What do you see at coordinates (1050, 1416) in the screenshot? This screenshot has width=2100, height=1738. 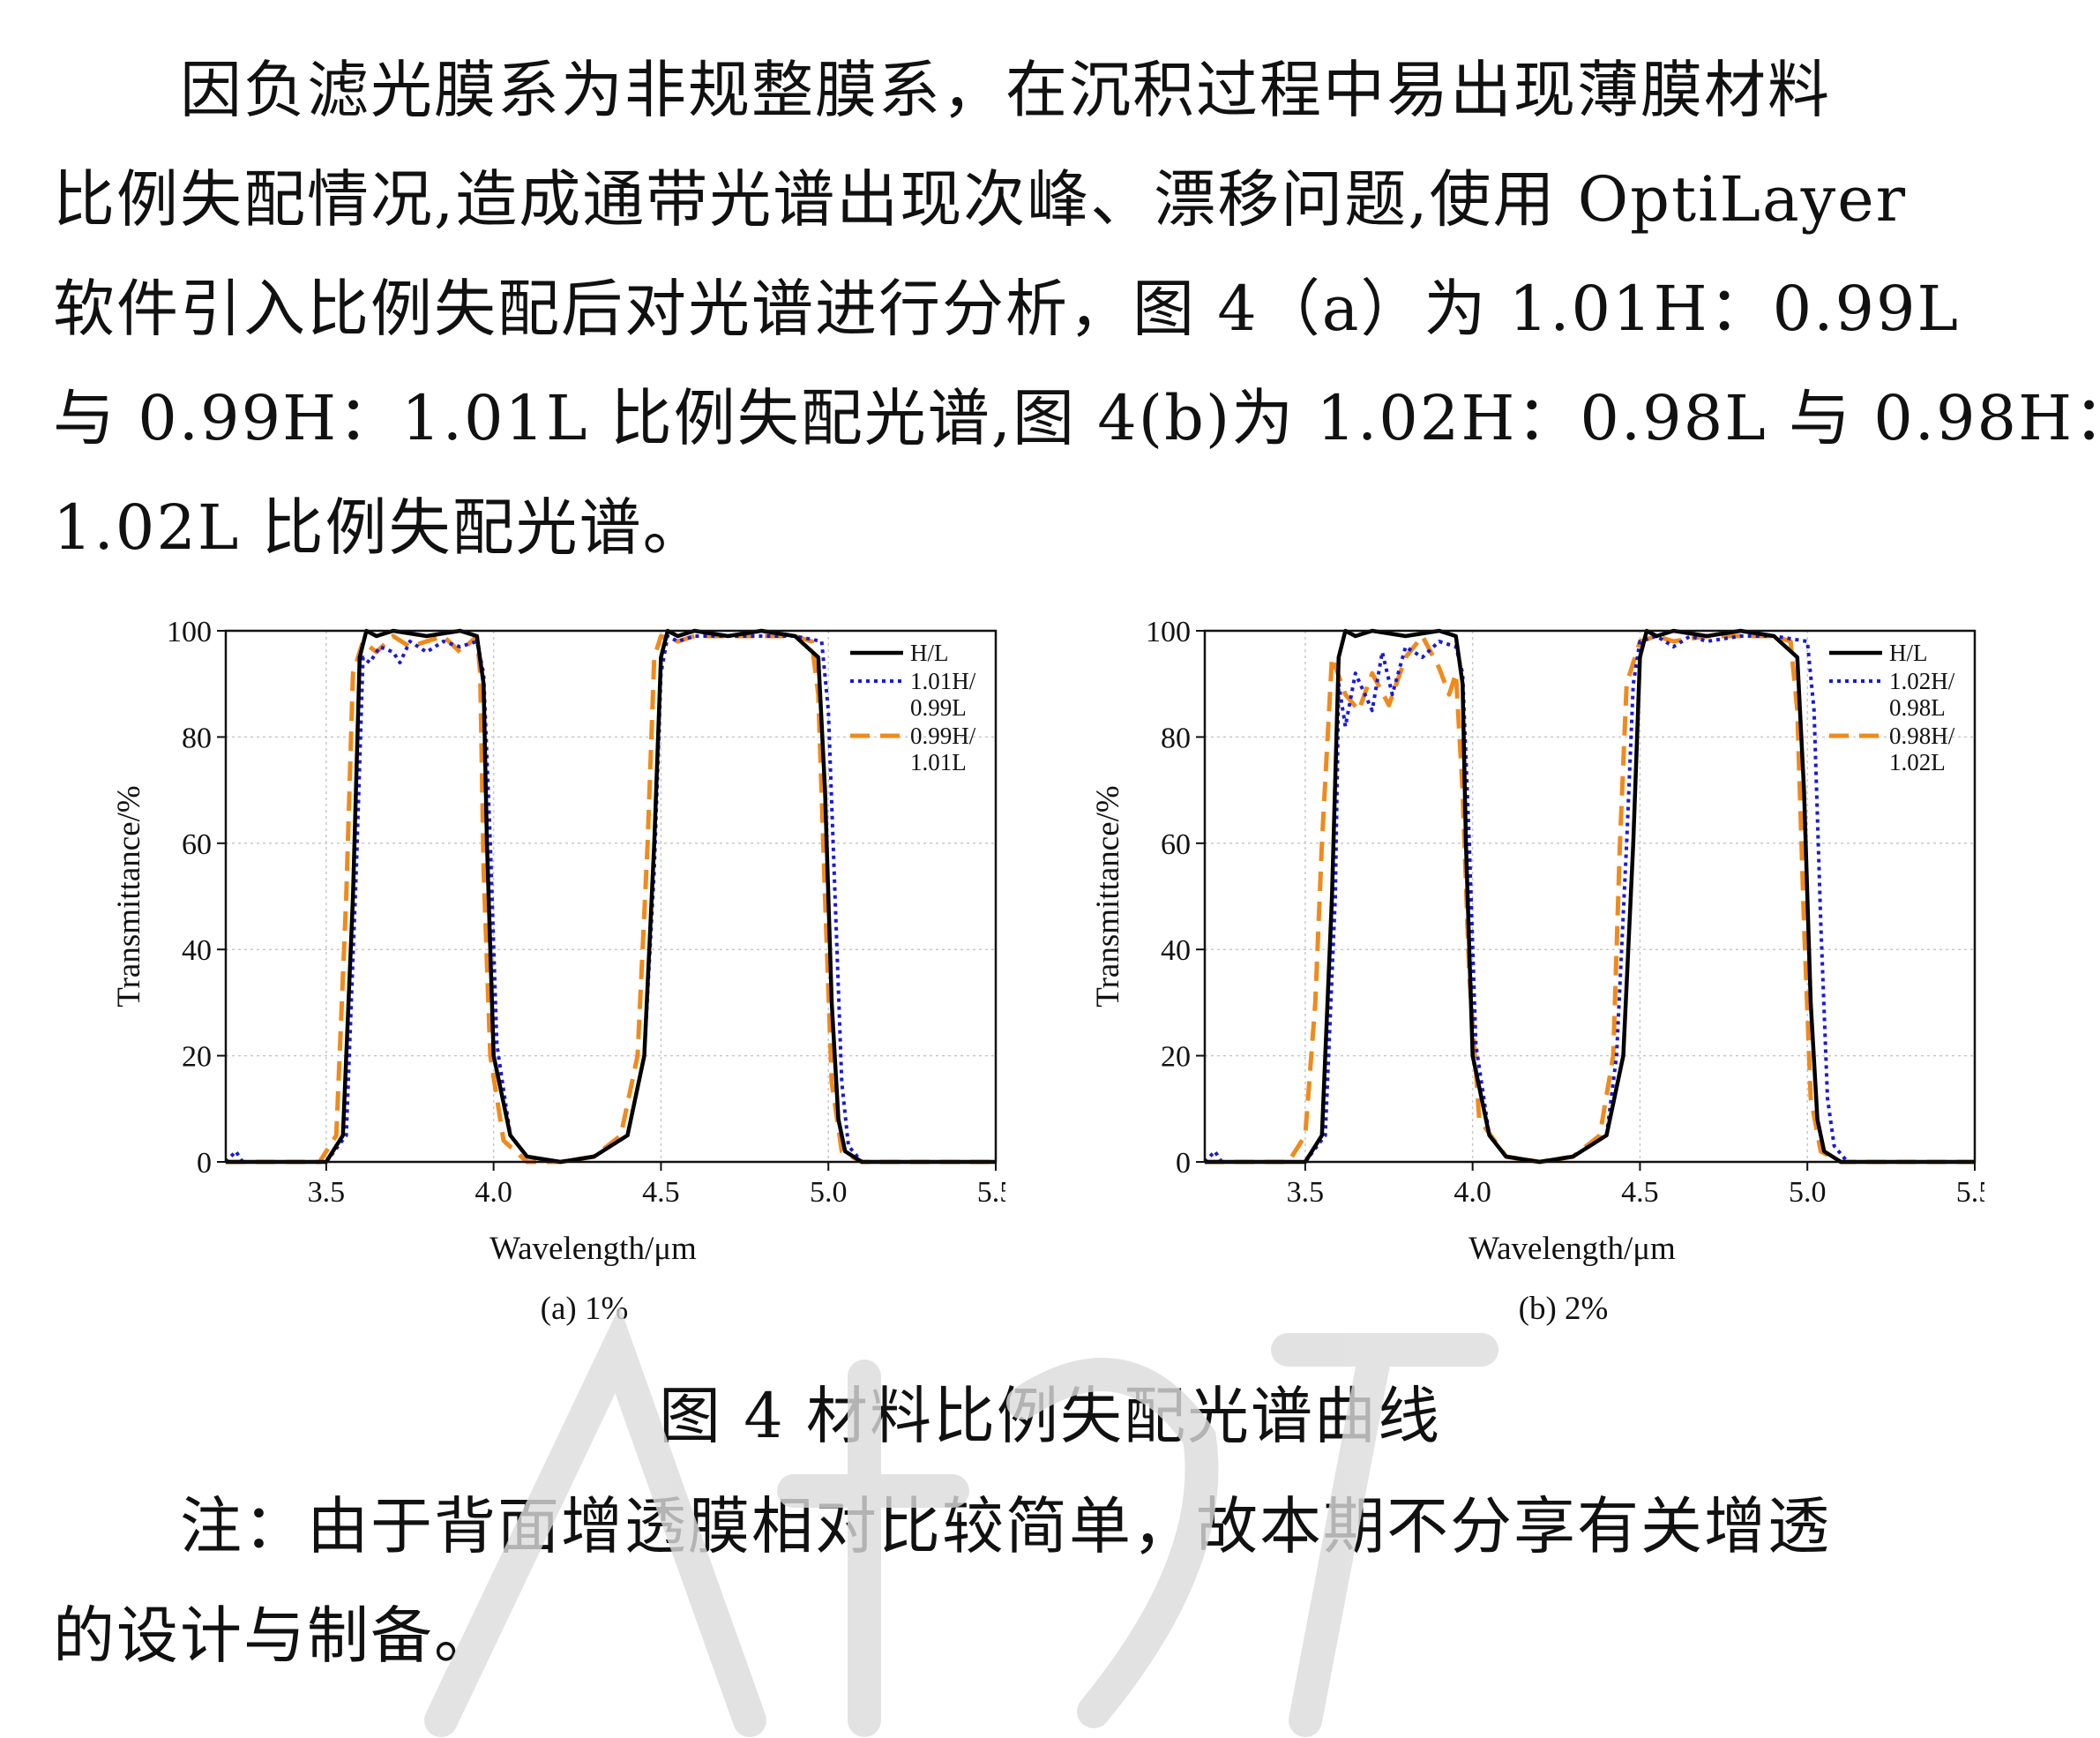 I see `figure-caption: 图 4 材料比例失配光谱曲线` at bounding box center [1050, 1416].